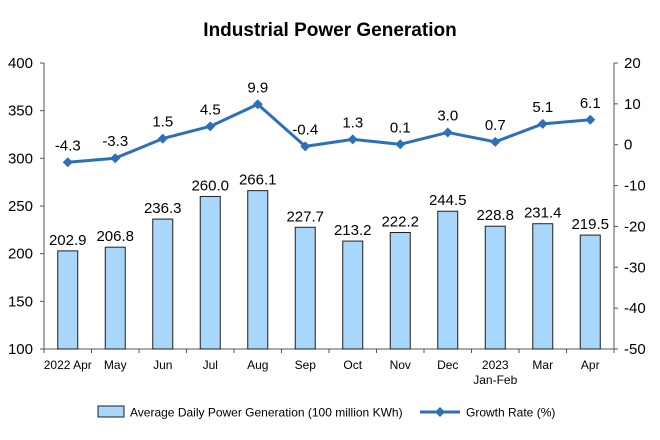  Describe the element at coordinates (542, 365) in the screenshot. I see `x-tick-label: Mar` at that location.